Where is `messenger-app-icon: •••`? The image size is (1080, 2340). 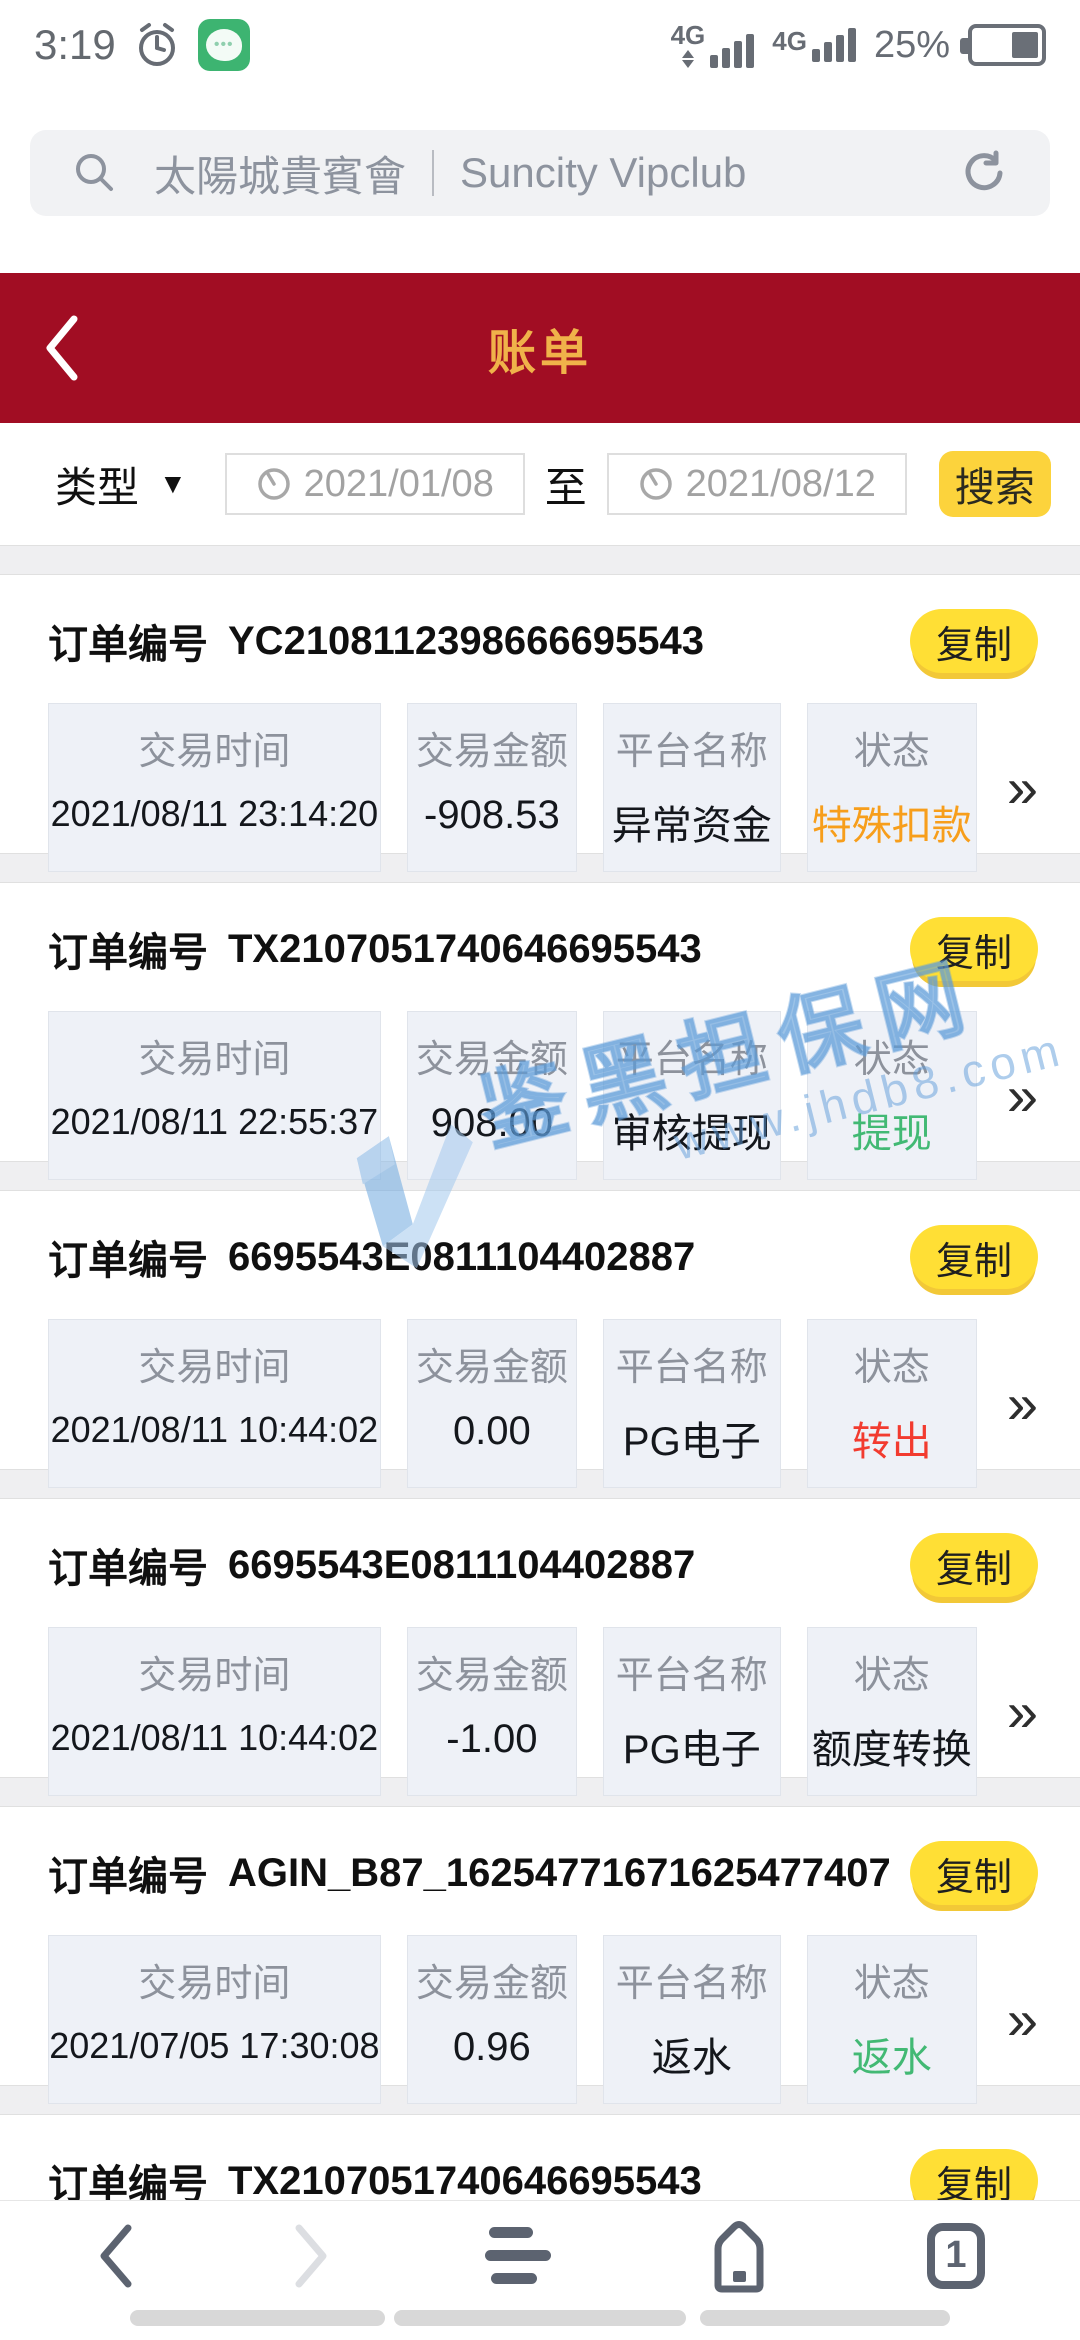 messenger-app-icon: ••• is located at coordinates (223, 45).